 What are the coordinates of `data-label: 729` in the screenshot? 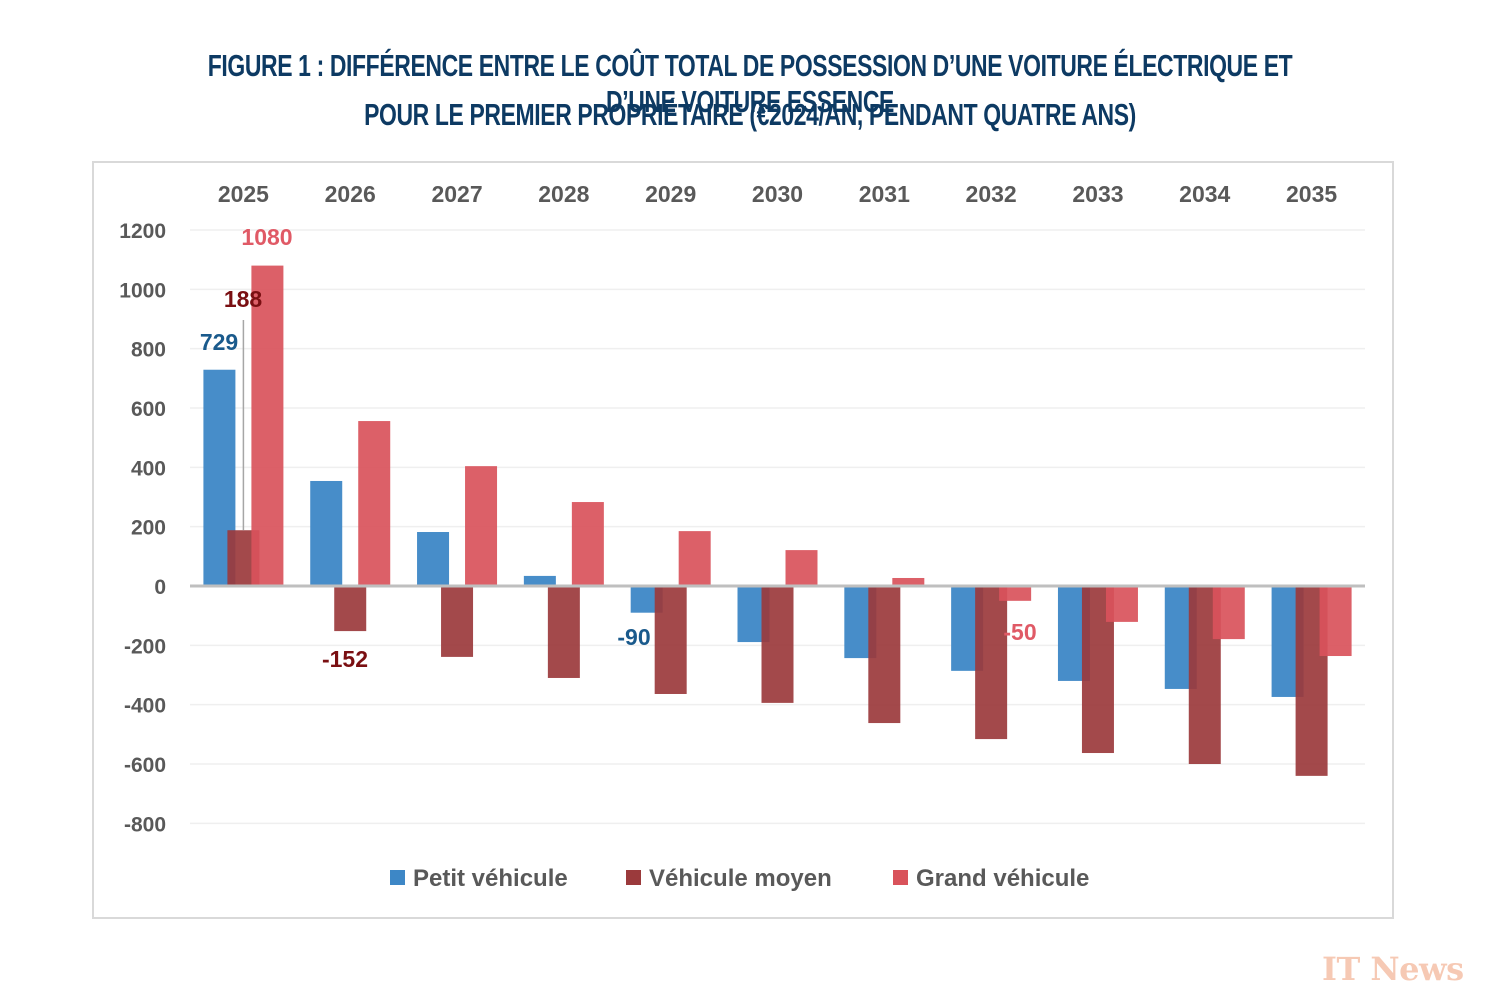 It's located at (219, 342).